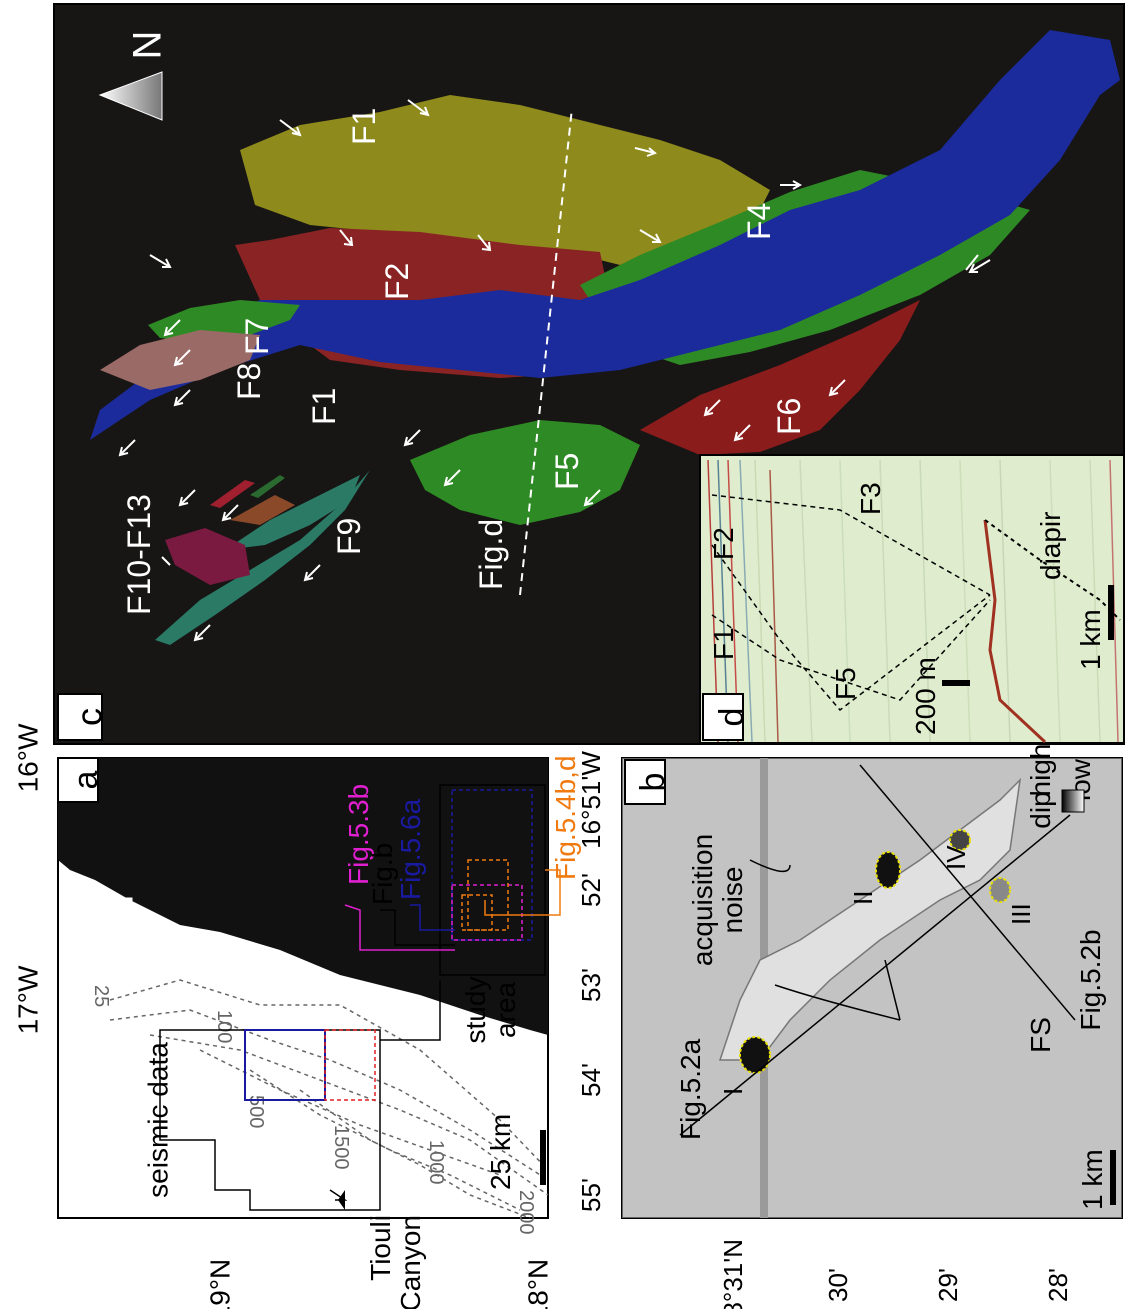 This screenshot has width=1126, height=1309. What do you see at coordinates (505, 1010) in the screenshot?
I see `area-label: area` at bounding box center [505, 1010].